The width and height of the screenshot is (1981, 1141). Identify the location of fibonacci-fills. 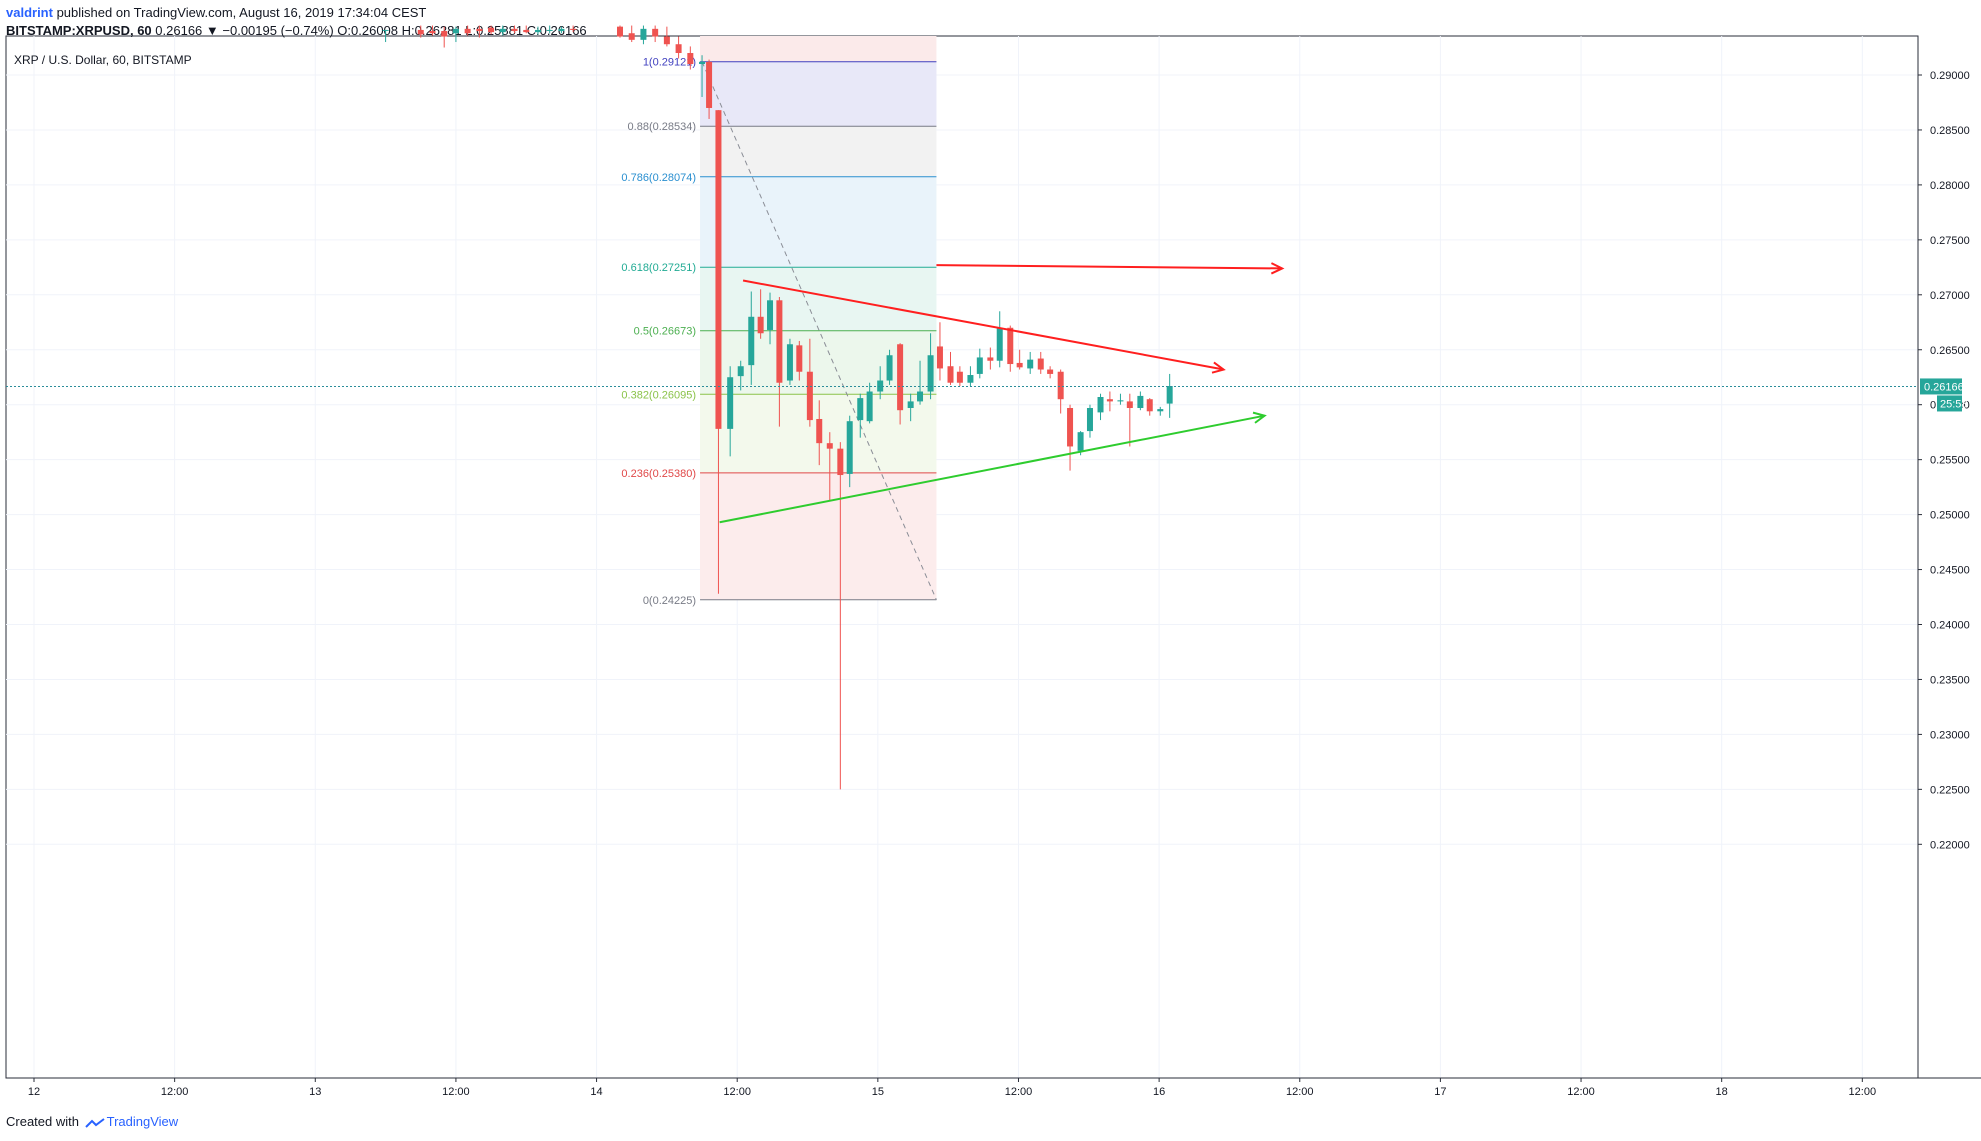
(818, 318).